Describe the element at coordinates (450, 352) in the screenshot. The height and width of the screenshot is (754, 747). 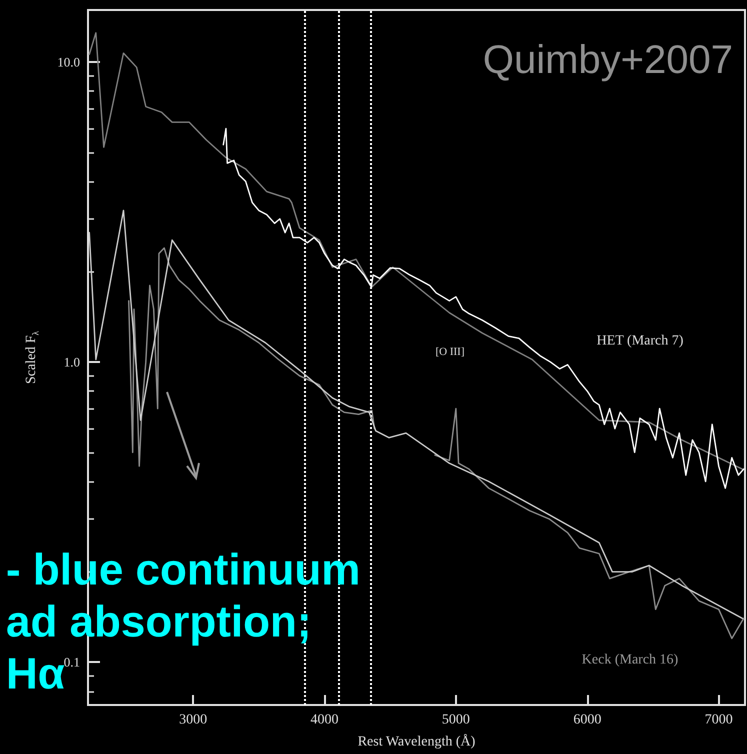
I see `annotation: [O III]` at that location.